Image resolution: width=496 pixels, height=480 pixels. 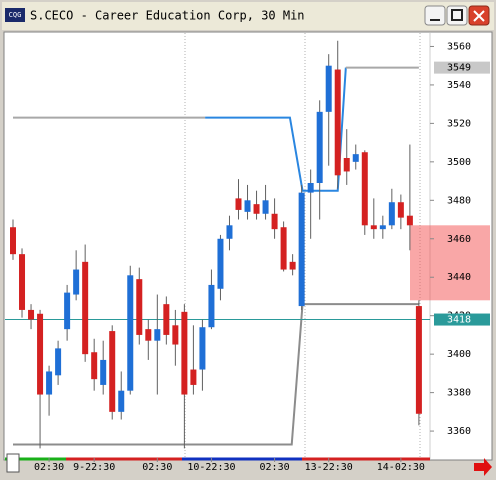 What do you see at coordinates (459, 393) in the screenshot?
I see `y-tick-label: 3380` at bounding box center [459, 393].